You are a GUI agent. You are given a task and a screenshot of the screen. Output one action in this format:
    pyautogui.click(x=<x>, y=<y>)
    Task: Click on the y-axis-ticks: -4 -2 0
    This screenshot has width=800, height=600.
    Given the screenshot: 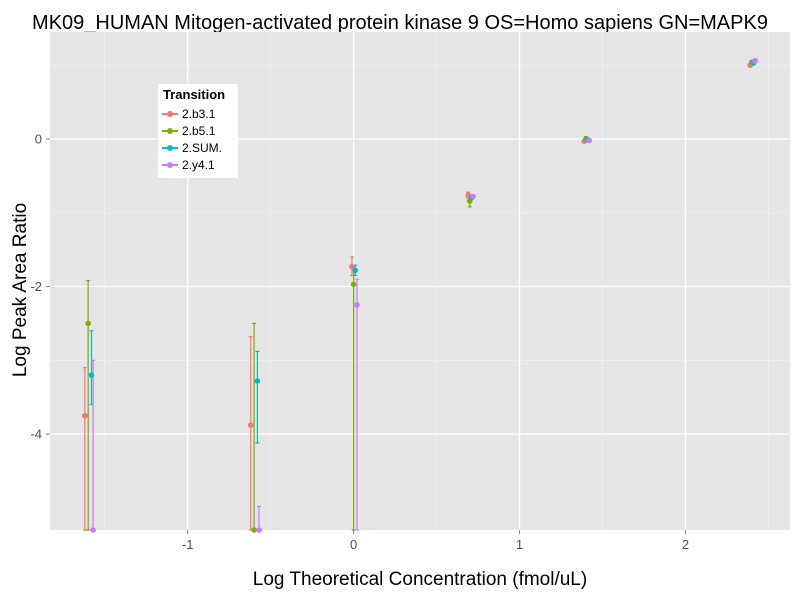 What is the action you would take?
    pyautogui.click(x=40, y=286)
    